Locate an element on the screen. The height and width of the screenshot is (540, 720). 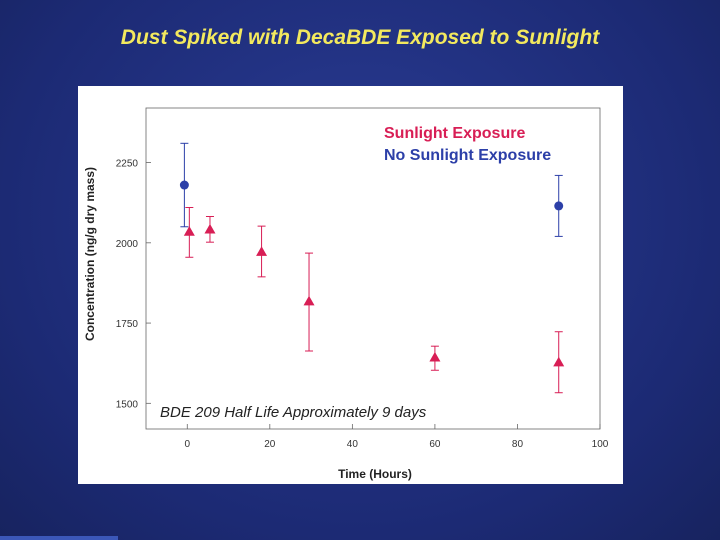
x-tick-label-100: 100 is located at coordinates (600, 444).